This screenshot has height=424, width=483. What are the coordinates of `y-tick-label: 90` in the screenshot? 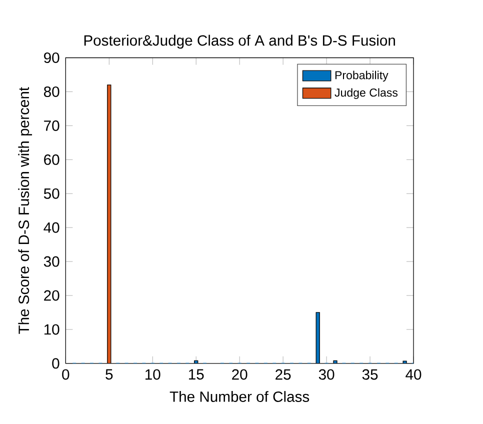 It's located at (52, 57).